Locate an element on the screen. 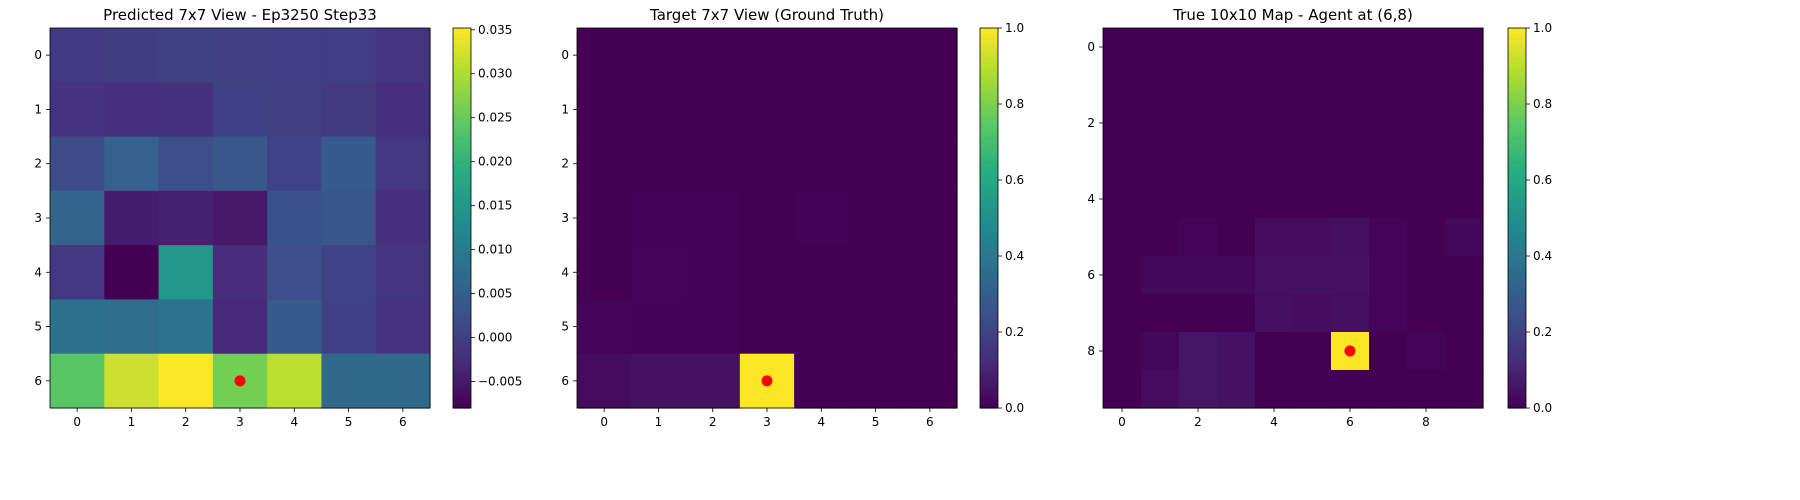 The width and height of the screenshot is (1800, 500). heatmap-cell-r2-c2 is located at coordinates (713, 164).